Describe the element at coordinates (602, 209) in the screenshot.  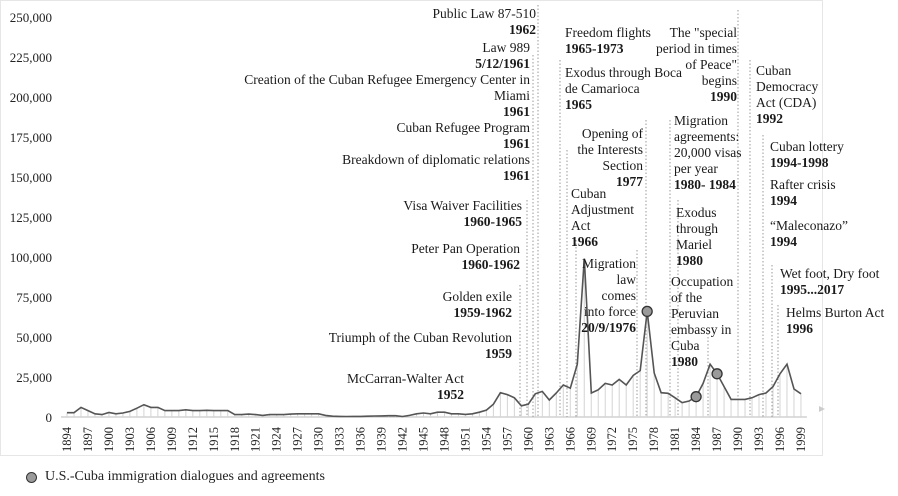
I see `annotation-text: Adjustment` at that location.